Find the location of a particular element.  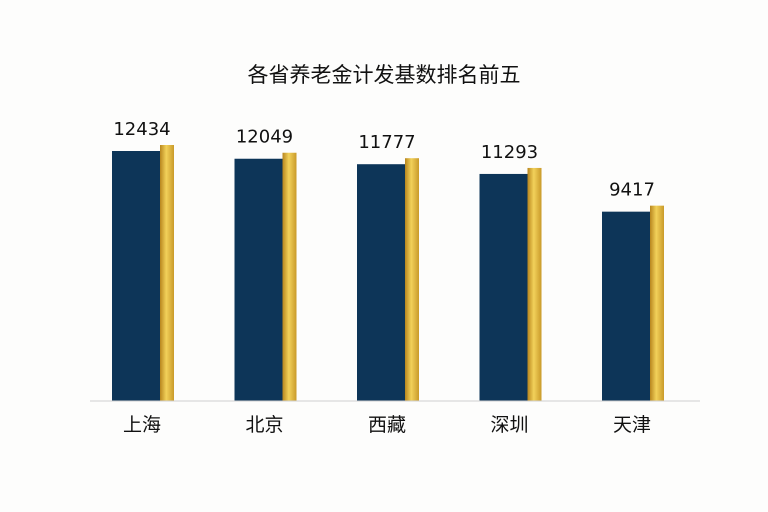

chart-title: 各省养老金计发基数排名前五 is located at coordinates (384, 75).